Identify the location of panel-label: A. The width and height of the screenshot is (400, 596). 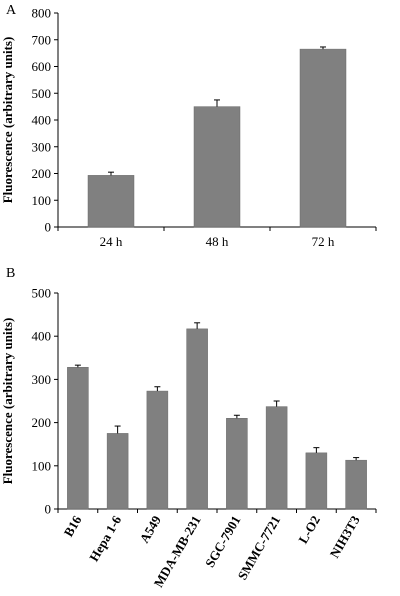
(11, 10).